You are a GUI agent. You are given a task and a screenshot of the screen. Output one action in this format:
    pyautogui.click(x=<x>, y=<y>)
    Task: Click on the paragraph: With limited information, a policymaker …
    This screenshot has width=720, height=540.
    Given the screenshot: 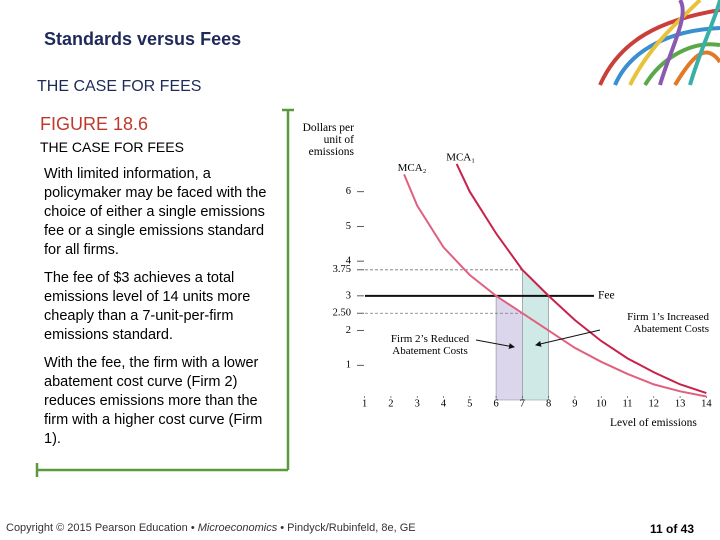 What is the action you would take?
    pyautogui.click(x=155, y=212)
    